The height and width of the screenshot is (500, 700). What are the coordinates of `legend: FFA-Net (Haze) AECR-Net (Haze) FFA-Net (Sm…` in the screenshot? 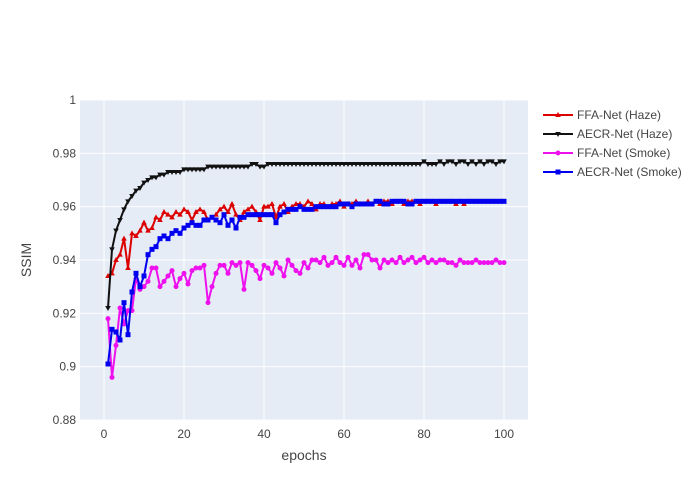 It's located at (612, 143).